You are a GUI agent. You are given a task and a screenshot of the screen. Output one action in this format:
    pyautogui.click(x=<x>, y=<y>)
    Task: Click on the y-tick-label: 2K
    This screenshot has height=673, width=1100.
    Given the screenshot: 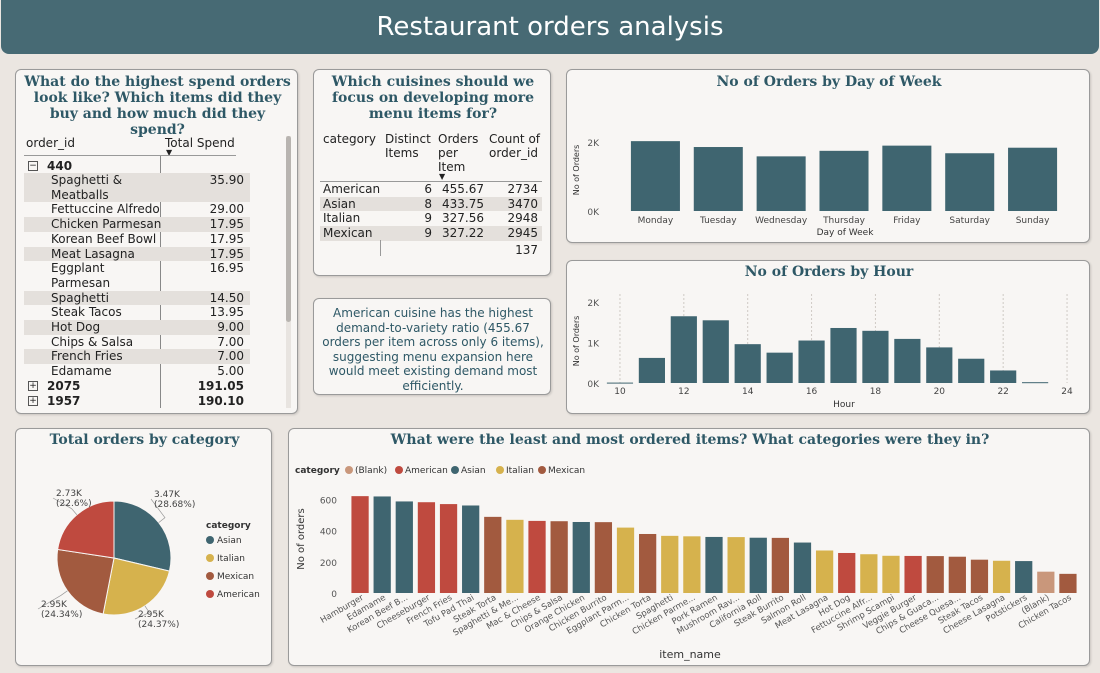 What is the action you would take?
    pyautogui.click(x=593, y=144)
    